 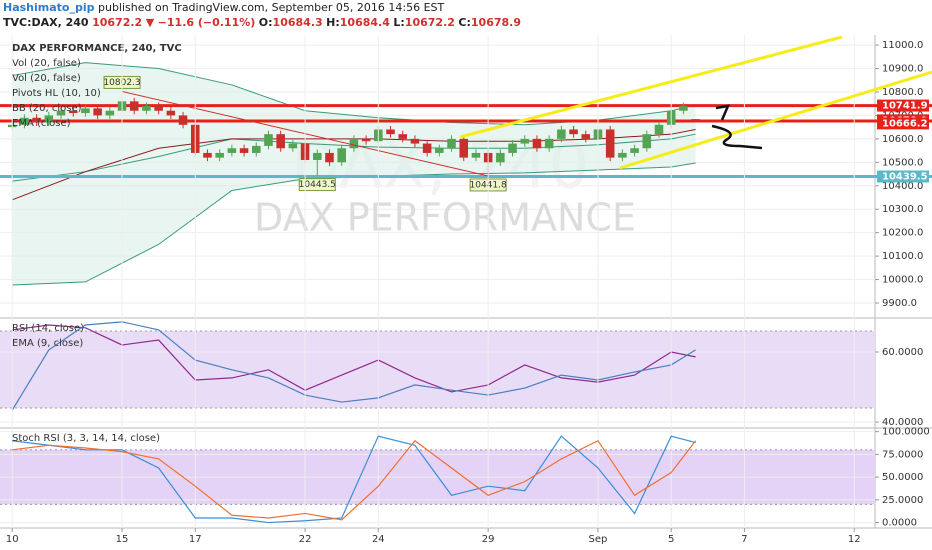 What do you see at coordinates (902, 352) in the screenshot?
I see `y-tick-label: 60.0000` at bounding box center [902, 352].